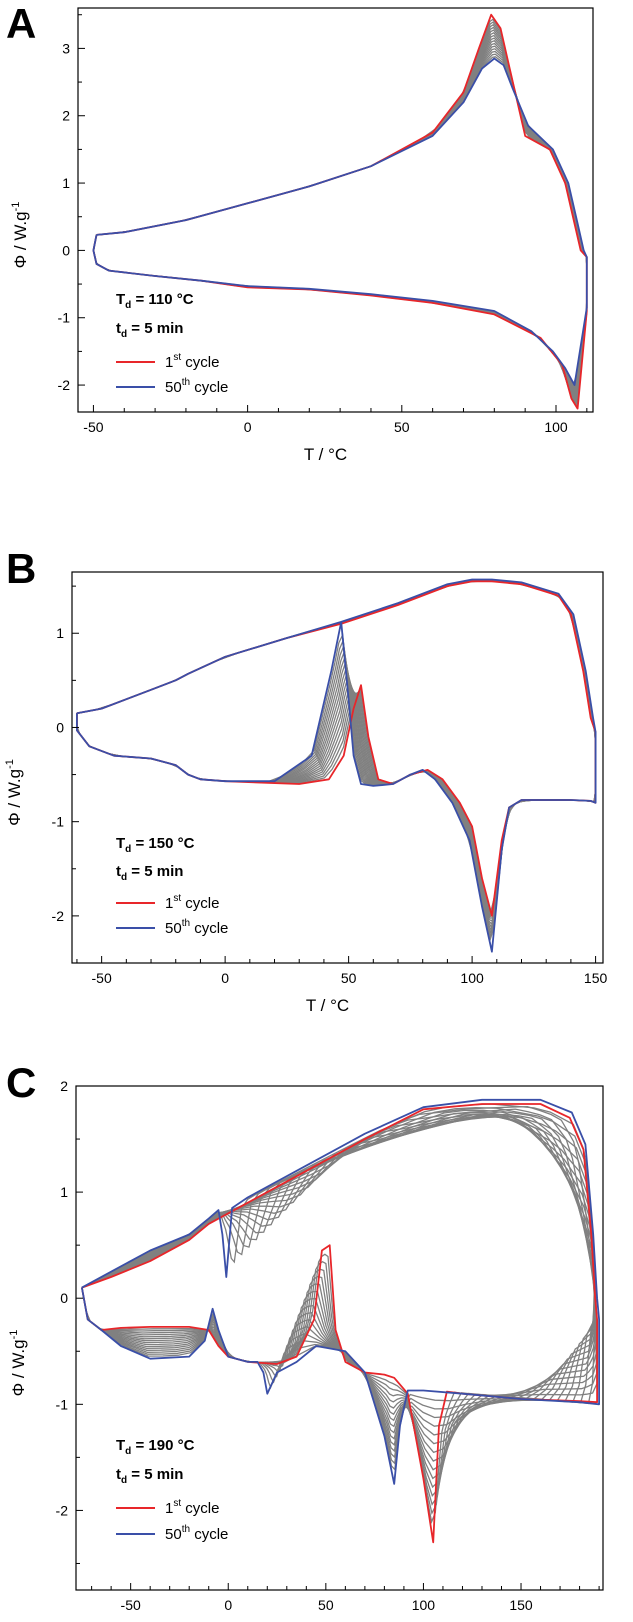 This screenshot has height=1622, width=633. I want to click on legend-label-1st-a: 1st cycle, so click(192, 361).